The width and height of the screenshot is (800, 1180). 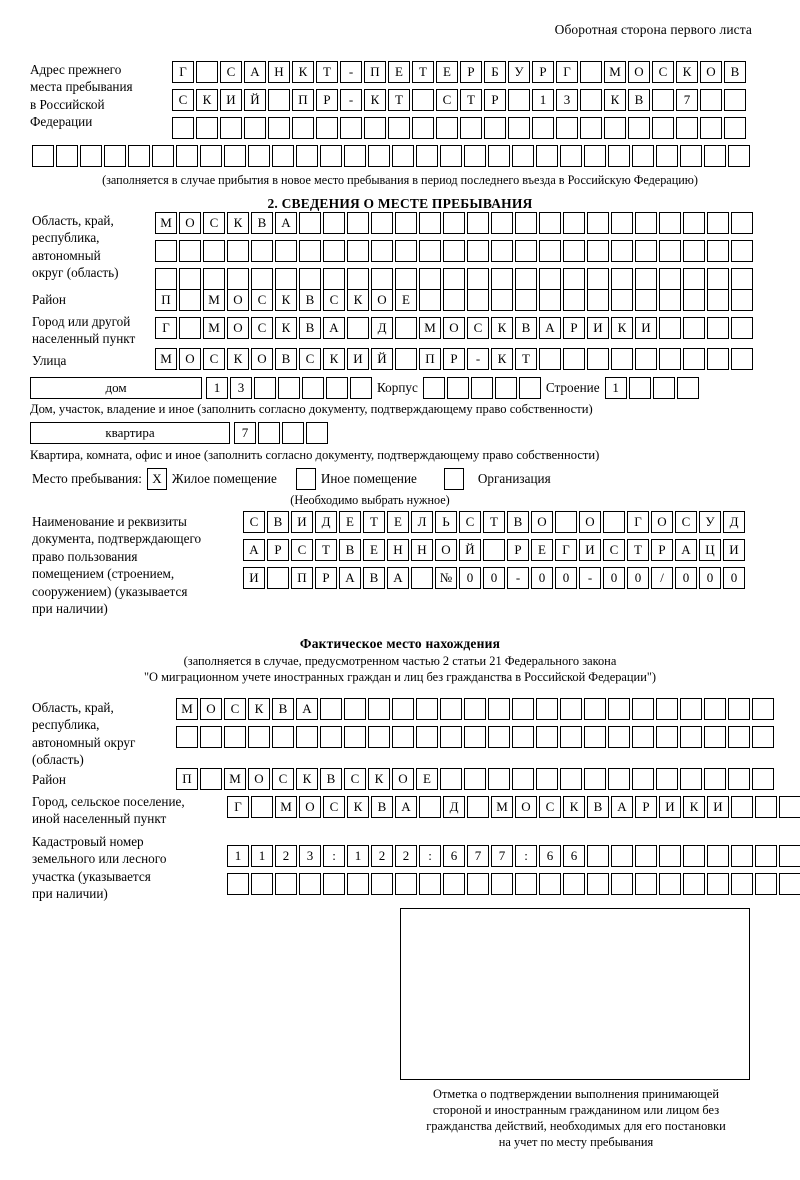 What do you see at coordinates (447, 72) in the screenshot?
I see `previous-address-row-1-cell-12: Е` at bounding box center [447, 72].